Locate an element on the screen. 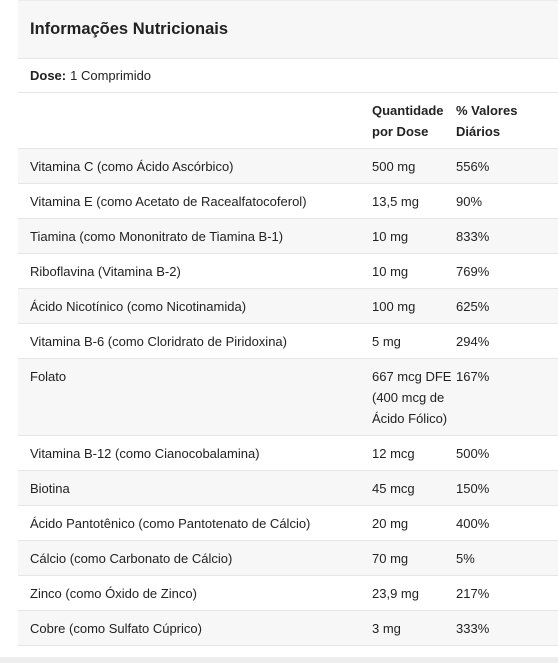 The height and width of the screenshot is (663, 558). table-header-row: Quantidade por Dose % Valores Diários is located at coordinates (288, 121).